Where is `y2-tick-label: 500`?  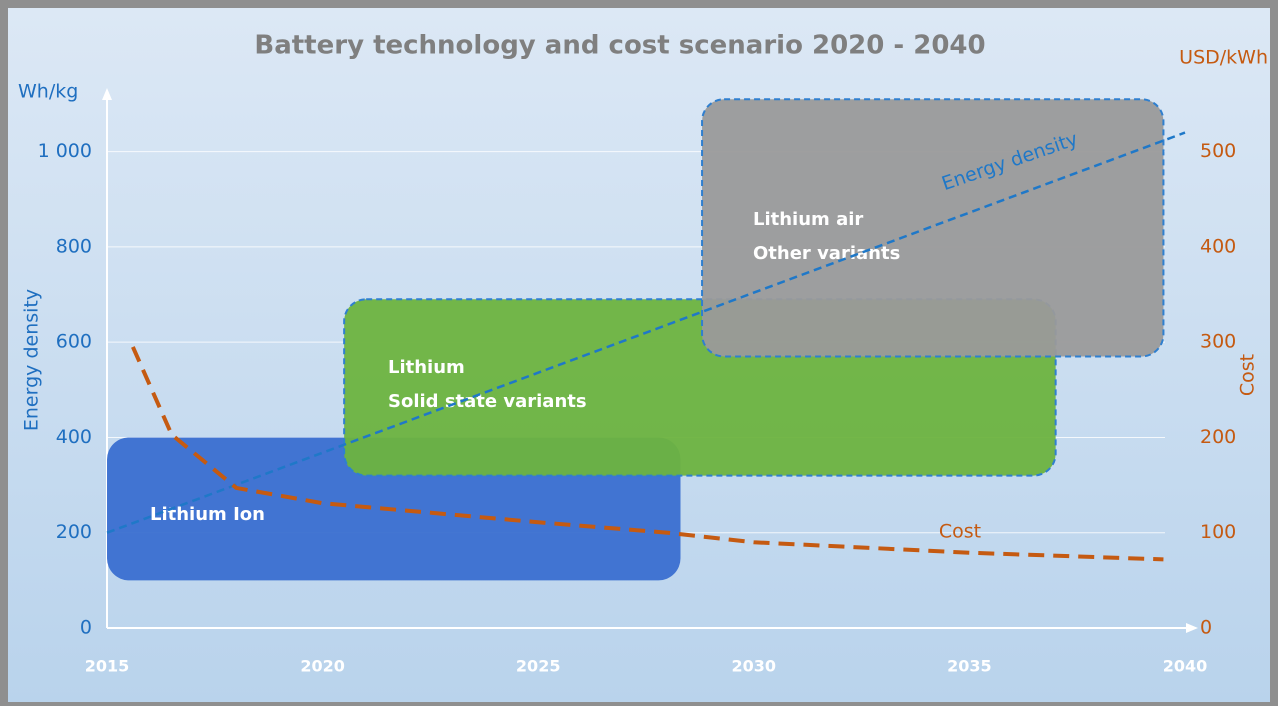
y2-tick-label: 500 is located at coordinates (1218, 151).